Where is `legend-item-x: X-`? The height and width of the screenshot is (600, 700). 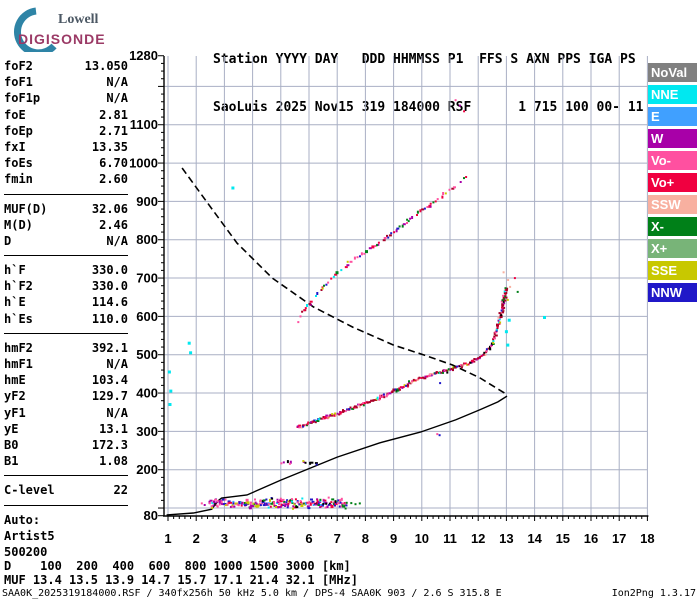
legend-item-x: X- is located at coordinates (672, 226).